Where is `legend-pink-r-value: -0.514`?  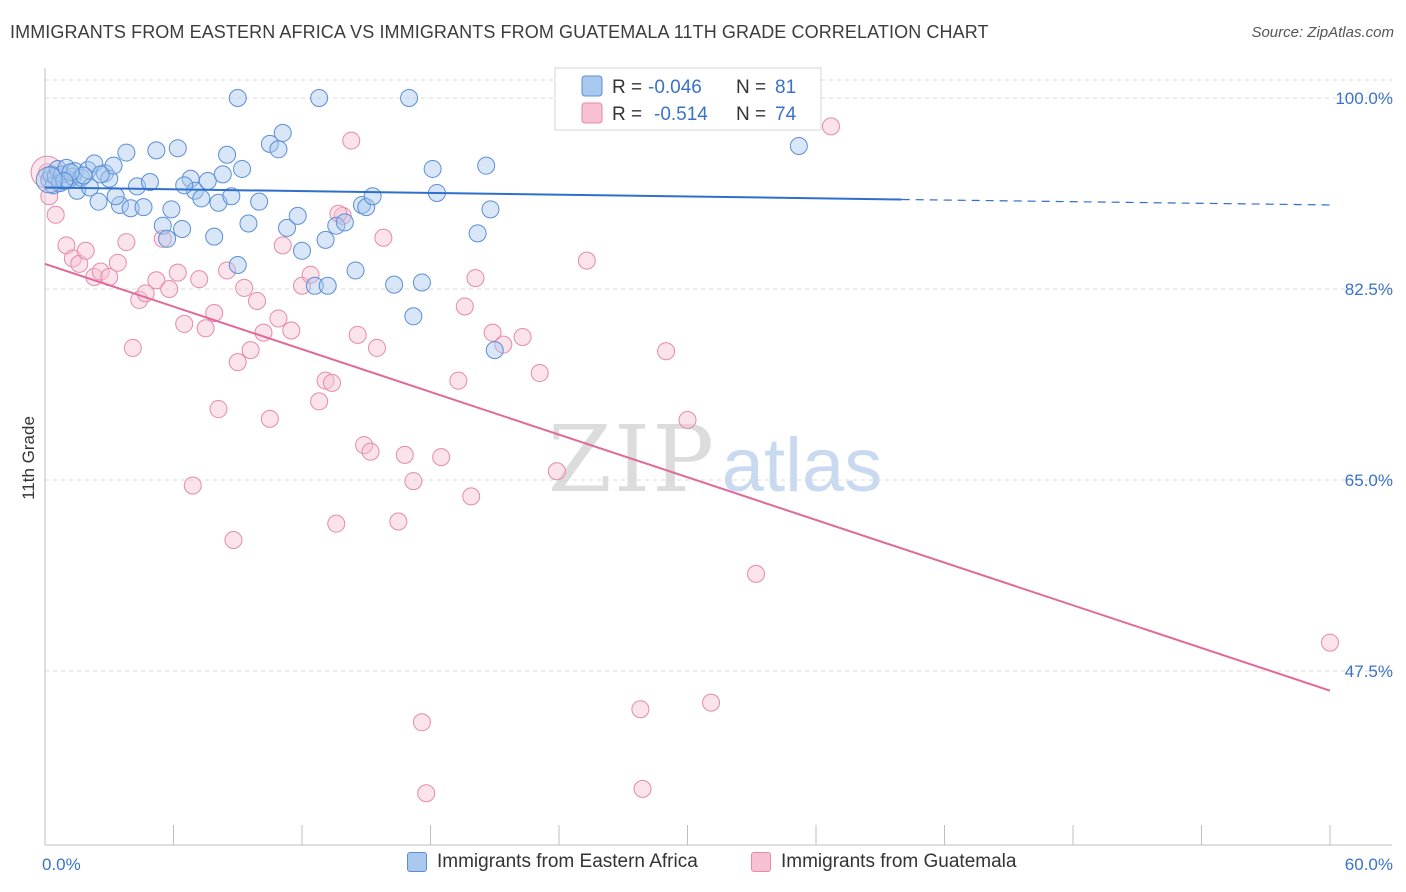 legend-pink-r-value: -0.514 is located at coordinates (681, 114).